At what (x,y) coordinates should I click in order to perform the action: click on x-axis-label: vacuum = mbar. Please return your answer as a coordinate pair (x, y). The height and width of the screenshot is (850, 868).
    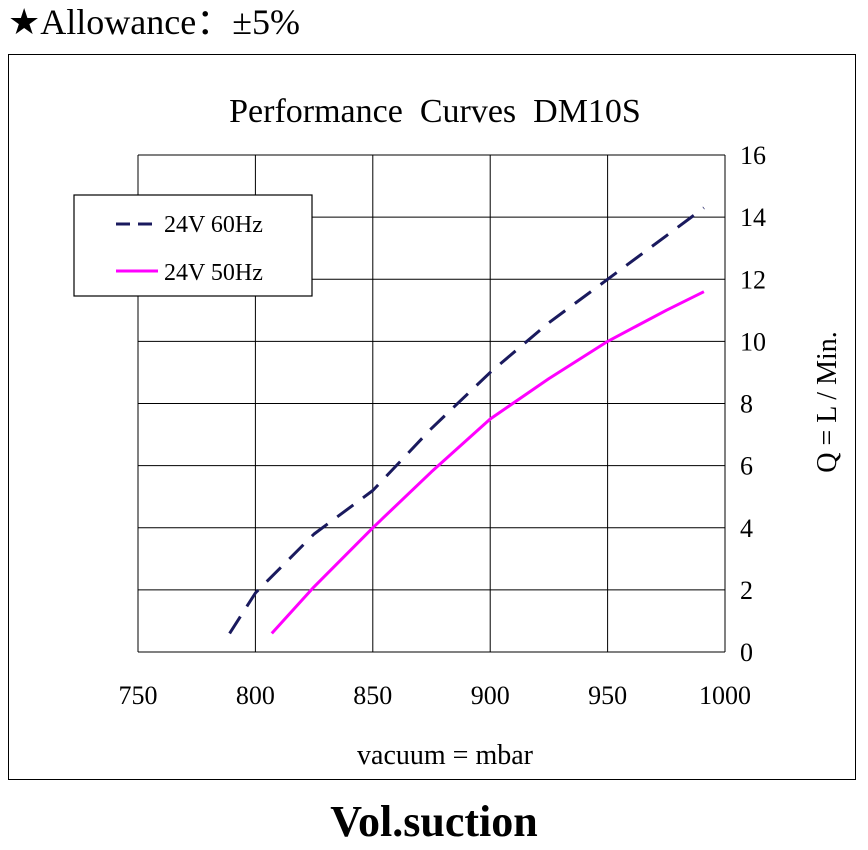
    Looking at the image, I should click on (445, 755).